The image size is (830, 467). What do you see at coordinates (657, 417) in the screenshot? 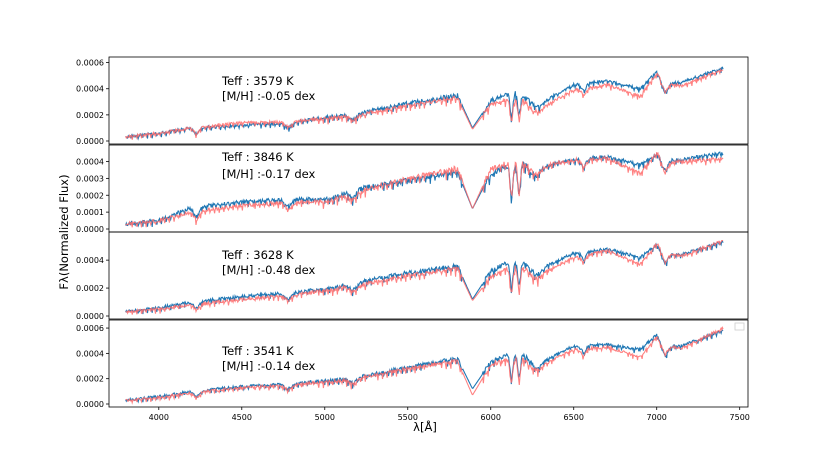
I see `x-tick-label: 7000` at bounding box center [657, 417].